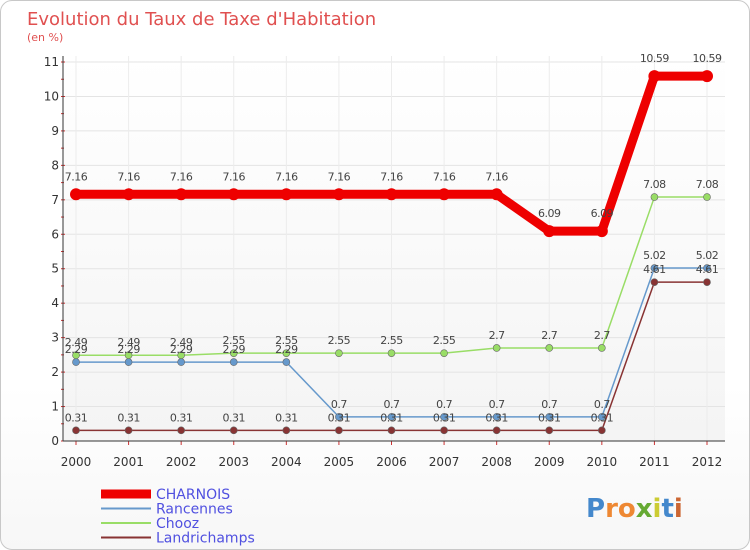  Describe the element at coordinates (193, 495) in the screenshot. I see `legend-label: CHARNOIS` at that location.